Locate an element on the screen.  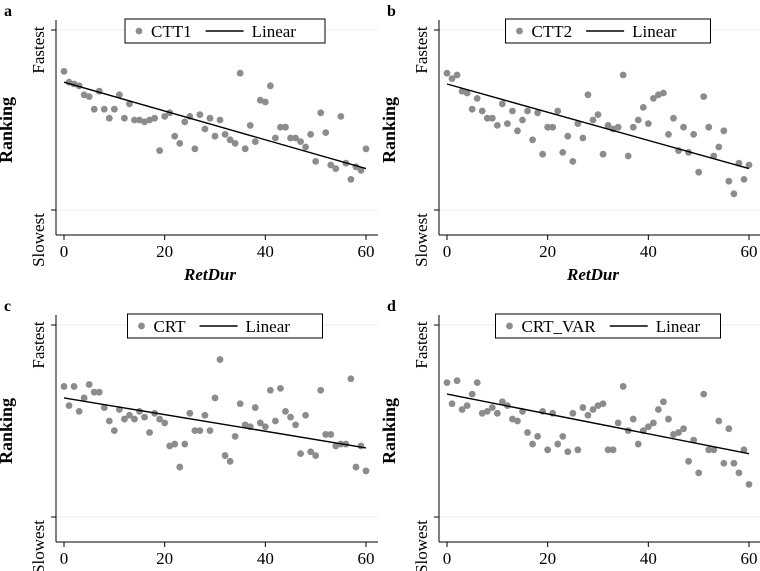
legend: CTT1 Linear is located at coordinates (225, 31).